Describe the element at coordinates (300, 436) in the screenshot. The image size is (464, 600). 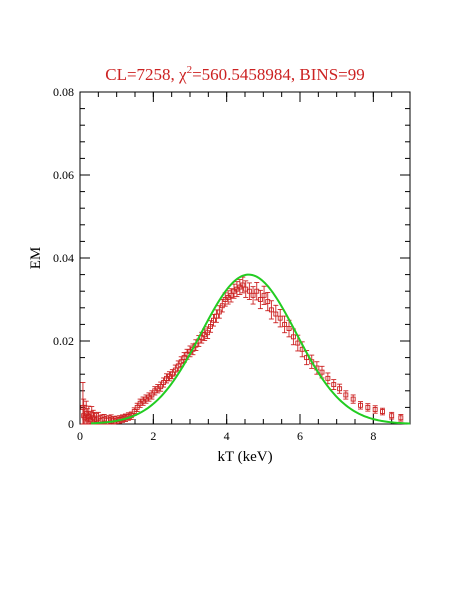
I see `x-tick-label: 6` at that location.